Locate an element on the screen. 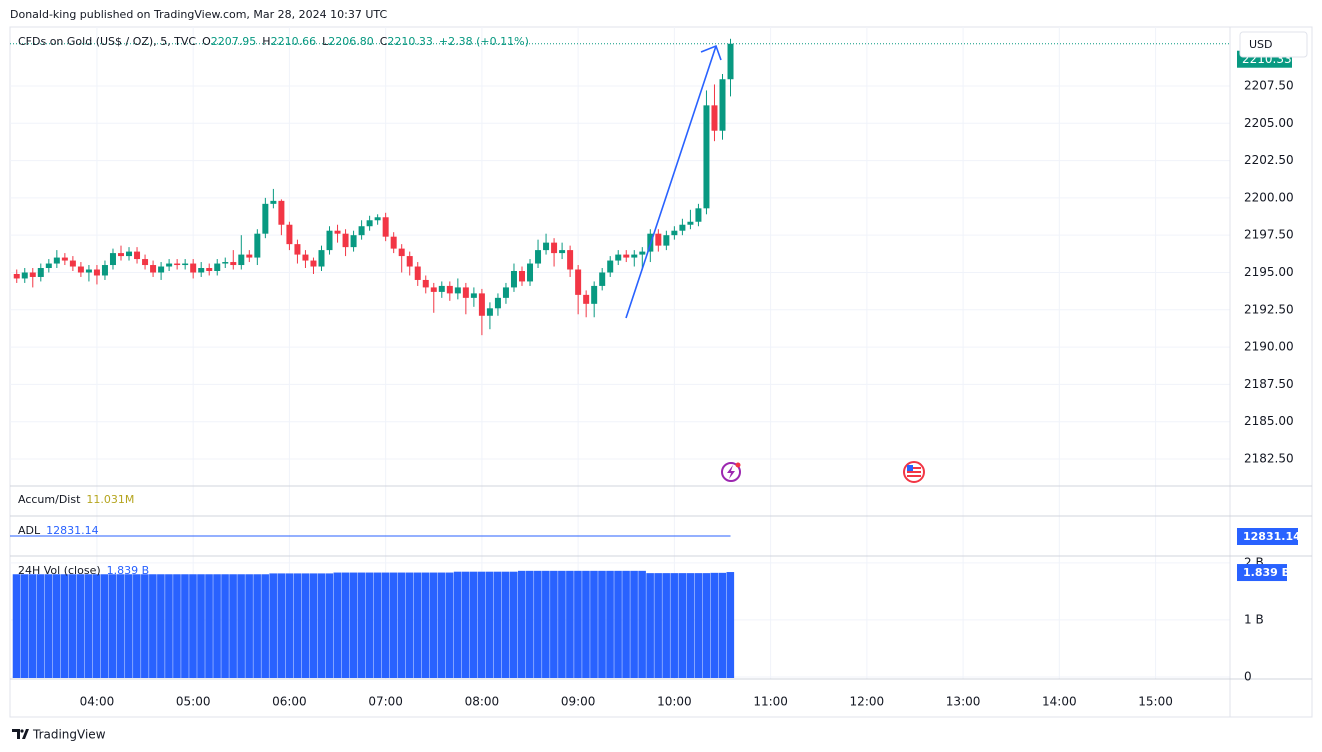 The height and width of the screenshot is (752, 1322). y-tick-label: 2192.50 is located at coordinates (1269, 309).